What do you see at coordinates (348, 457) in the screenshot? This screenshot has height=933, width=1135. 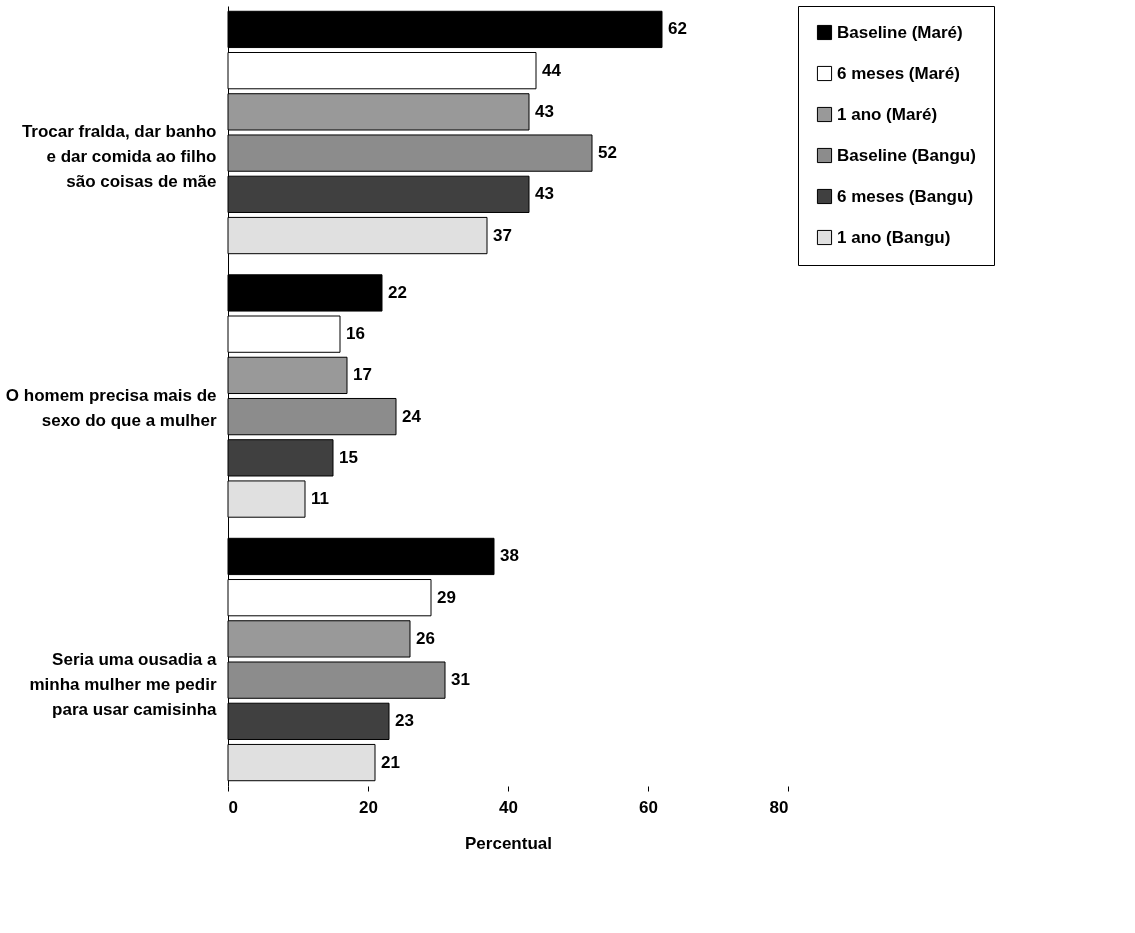 I see `data-label: 15` at bounding box center [348, 457].